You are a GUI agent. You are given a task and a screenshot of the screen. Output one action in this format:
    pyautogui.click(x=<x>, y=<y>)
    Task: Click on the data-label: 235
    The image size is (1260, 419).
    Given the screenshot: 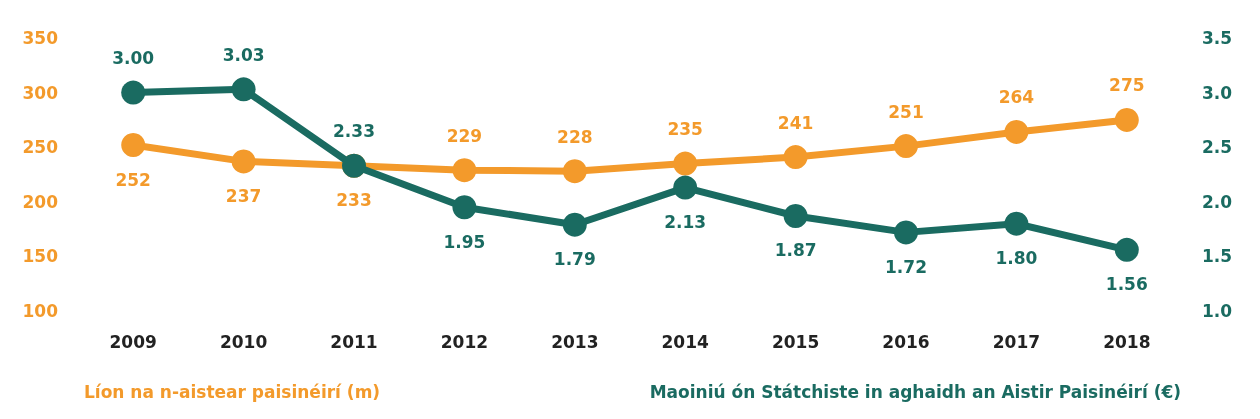 What is the action you would take?
    pyautogui.click(x=685, y=129)
    